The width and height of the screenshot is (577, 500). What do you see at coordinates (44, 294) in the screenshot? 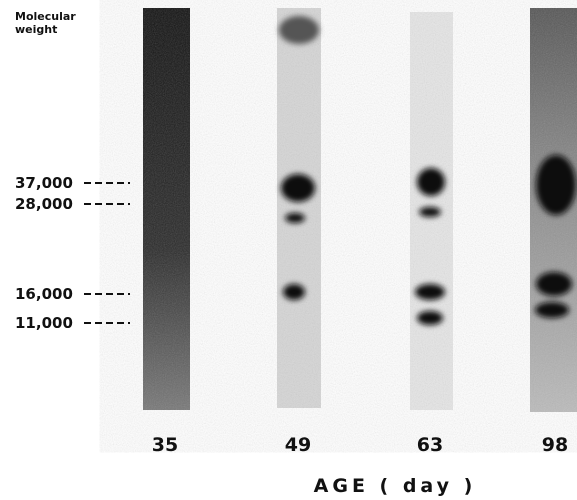
I see `marker-label: 16,000` at bounding box center [44, 294].